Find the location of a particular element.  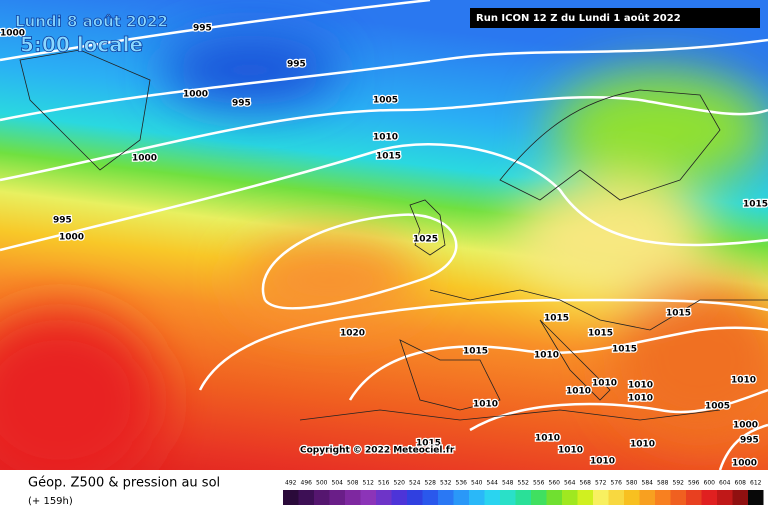

legend-label: 552 is located at coordinates (524, 483).